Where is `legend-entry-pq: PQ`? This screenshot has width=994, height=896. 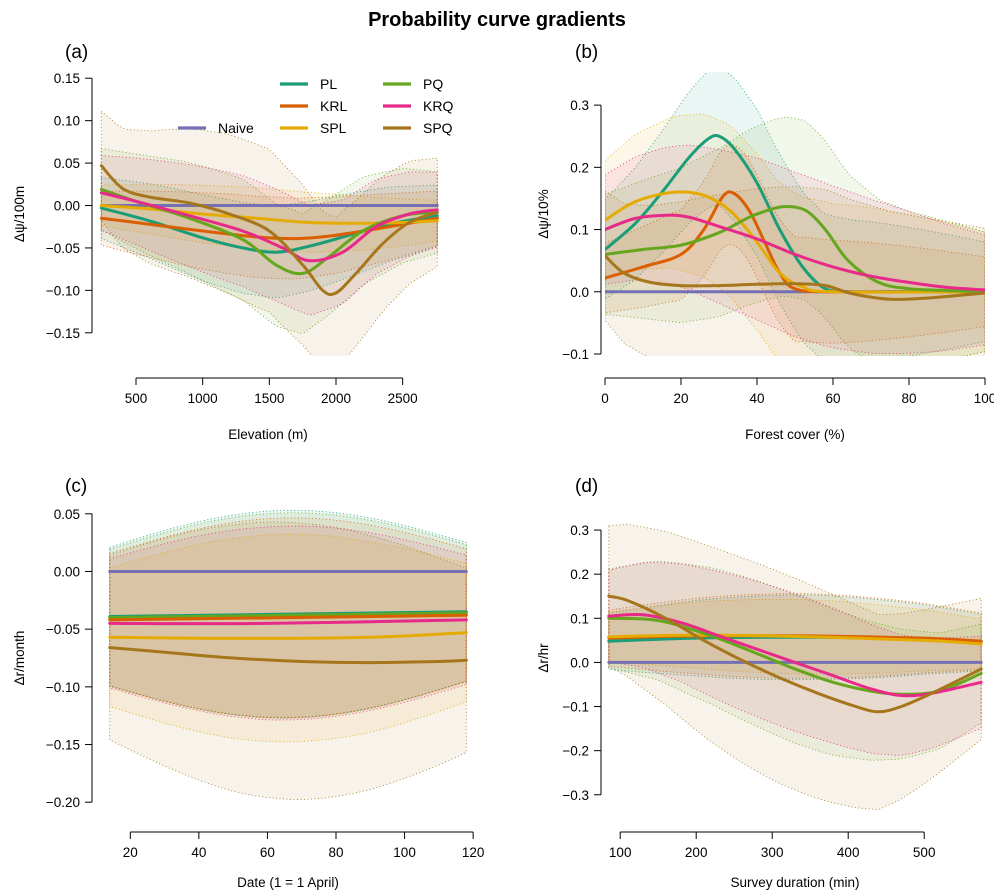 legend-entry-pq: PQ is located at coordinates (413, 84).